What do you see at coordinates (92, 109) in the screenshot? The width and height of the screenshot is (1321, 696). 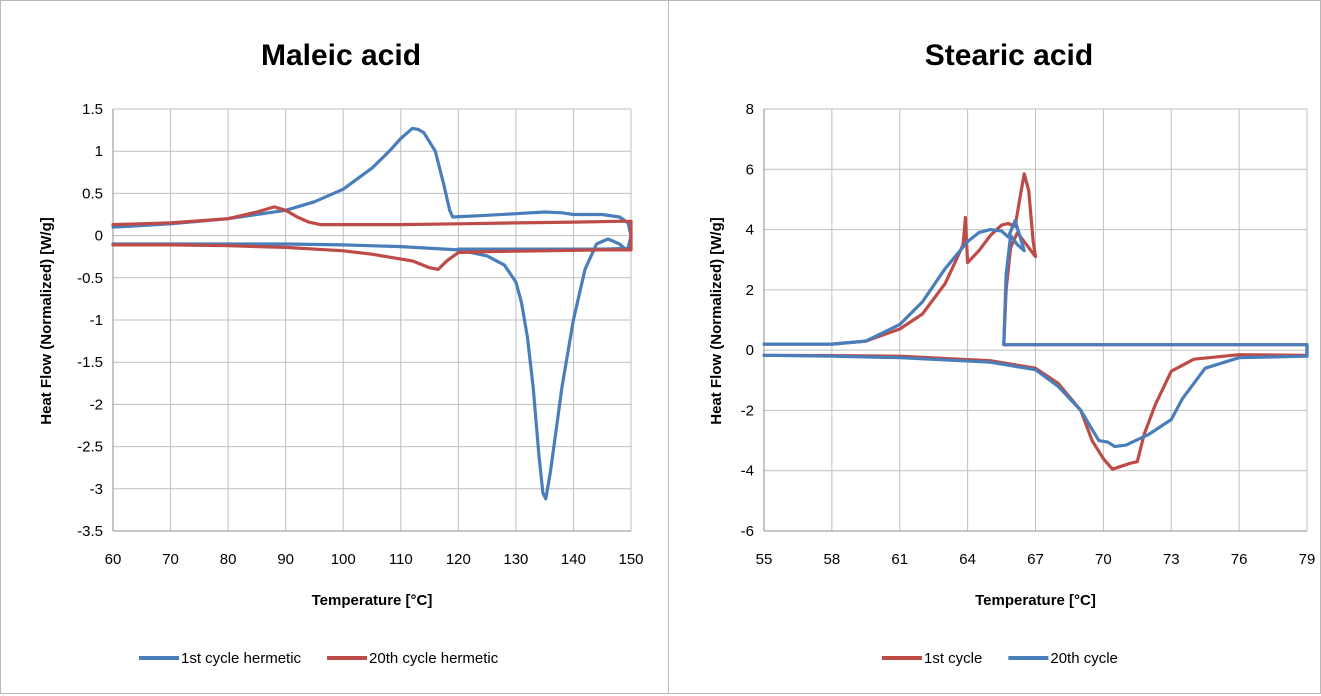 I see `y-tick-label: 1.5` at bounding box center [92, 109].